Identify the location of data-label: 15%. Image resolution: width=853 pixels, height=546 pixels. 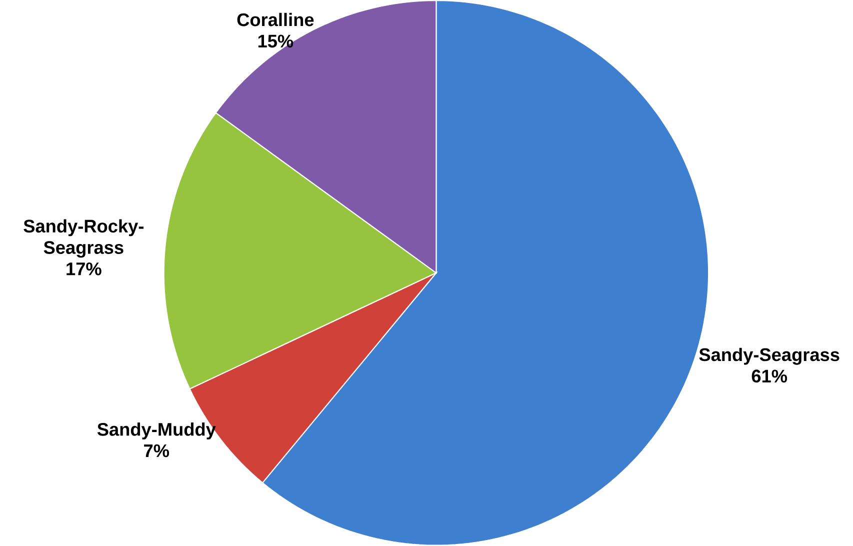
(276, 41).